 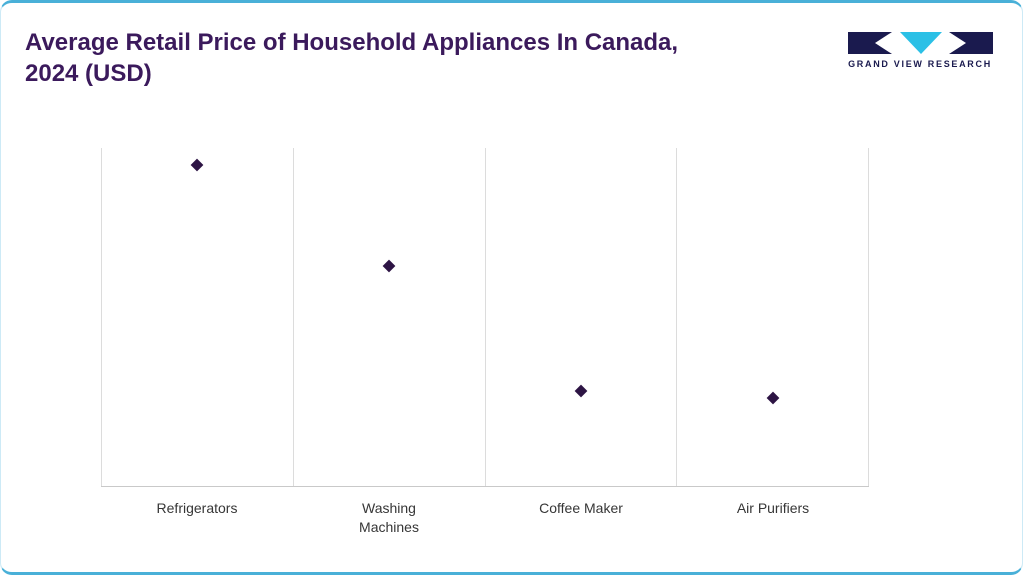 I want to click on x-axis-label: Air Purifiers, so click(x=773, y=508).